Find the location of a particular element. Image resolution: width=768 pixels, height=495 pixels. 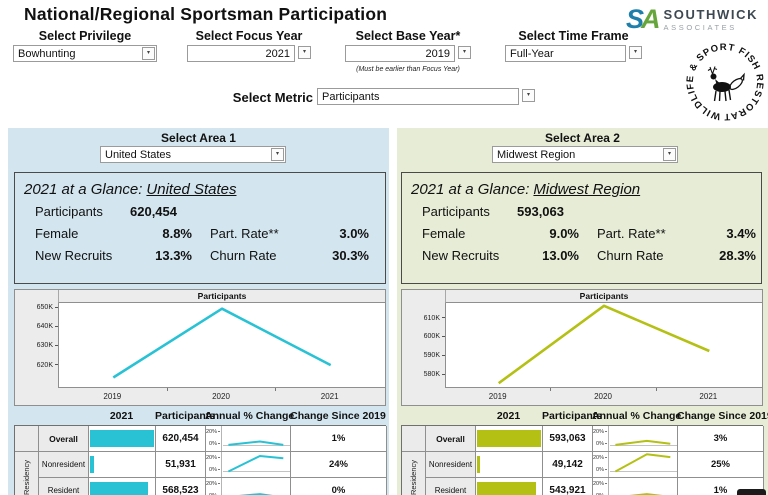

privilege-value: Bowhunting is located at coordinates (47, 54).